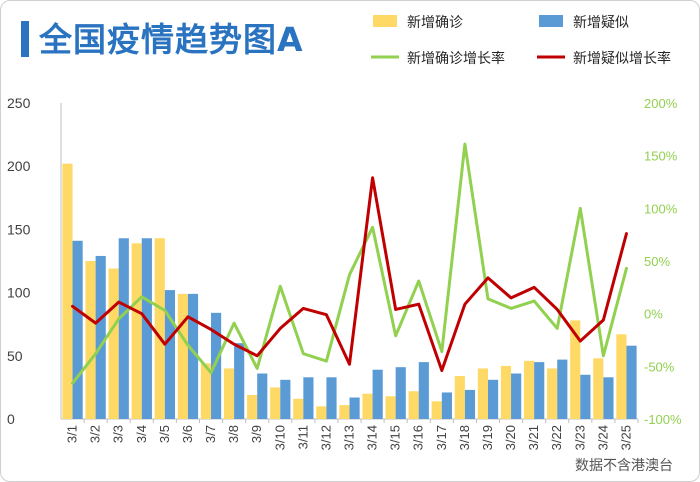 The image size is (700, 482). I want to click on legend-confirmed-rate-label: 新增确诊增长率, so click(456, 58).